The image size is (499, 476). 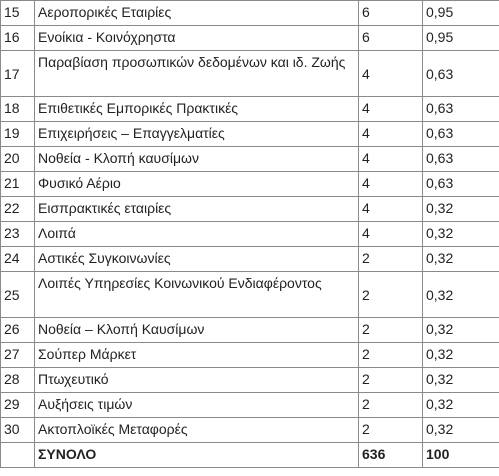 I want to click on row-number: 19, so click(x=17, y=134).